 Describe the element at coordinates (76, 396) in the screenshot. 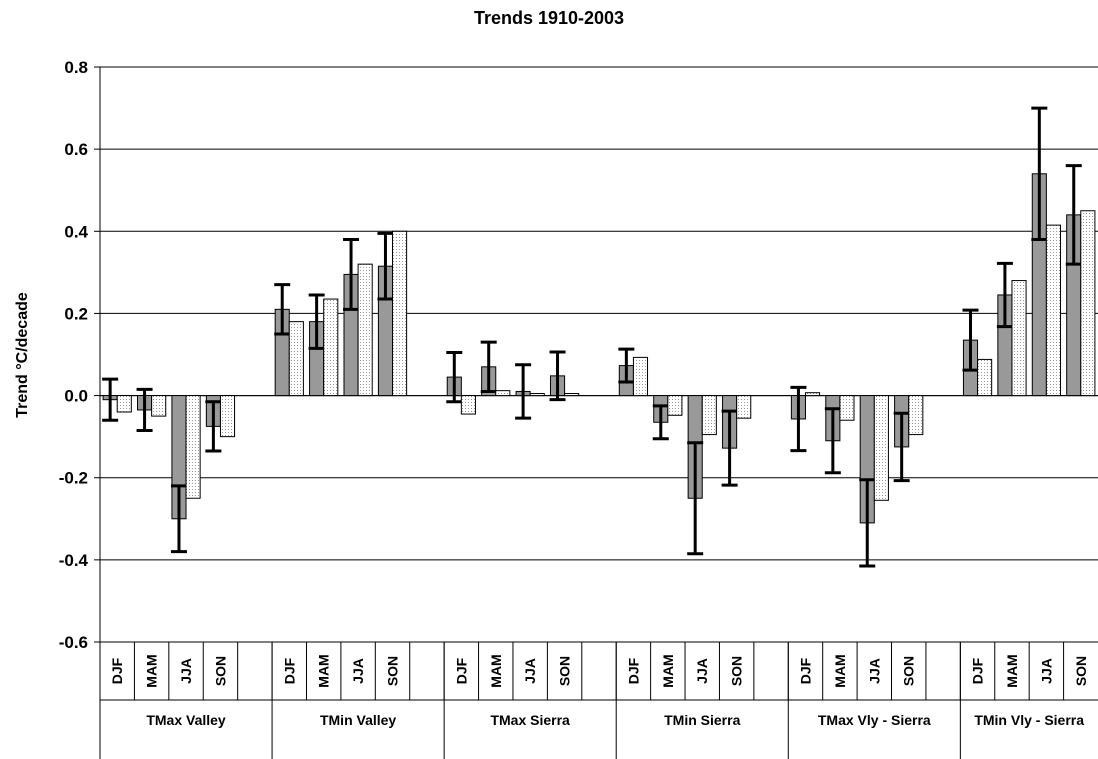

I see `y-tick-label: 0.0` at that location.